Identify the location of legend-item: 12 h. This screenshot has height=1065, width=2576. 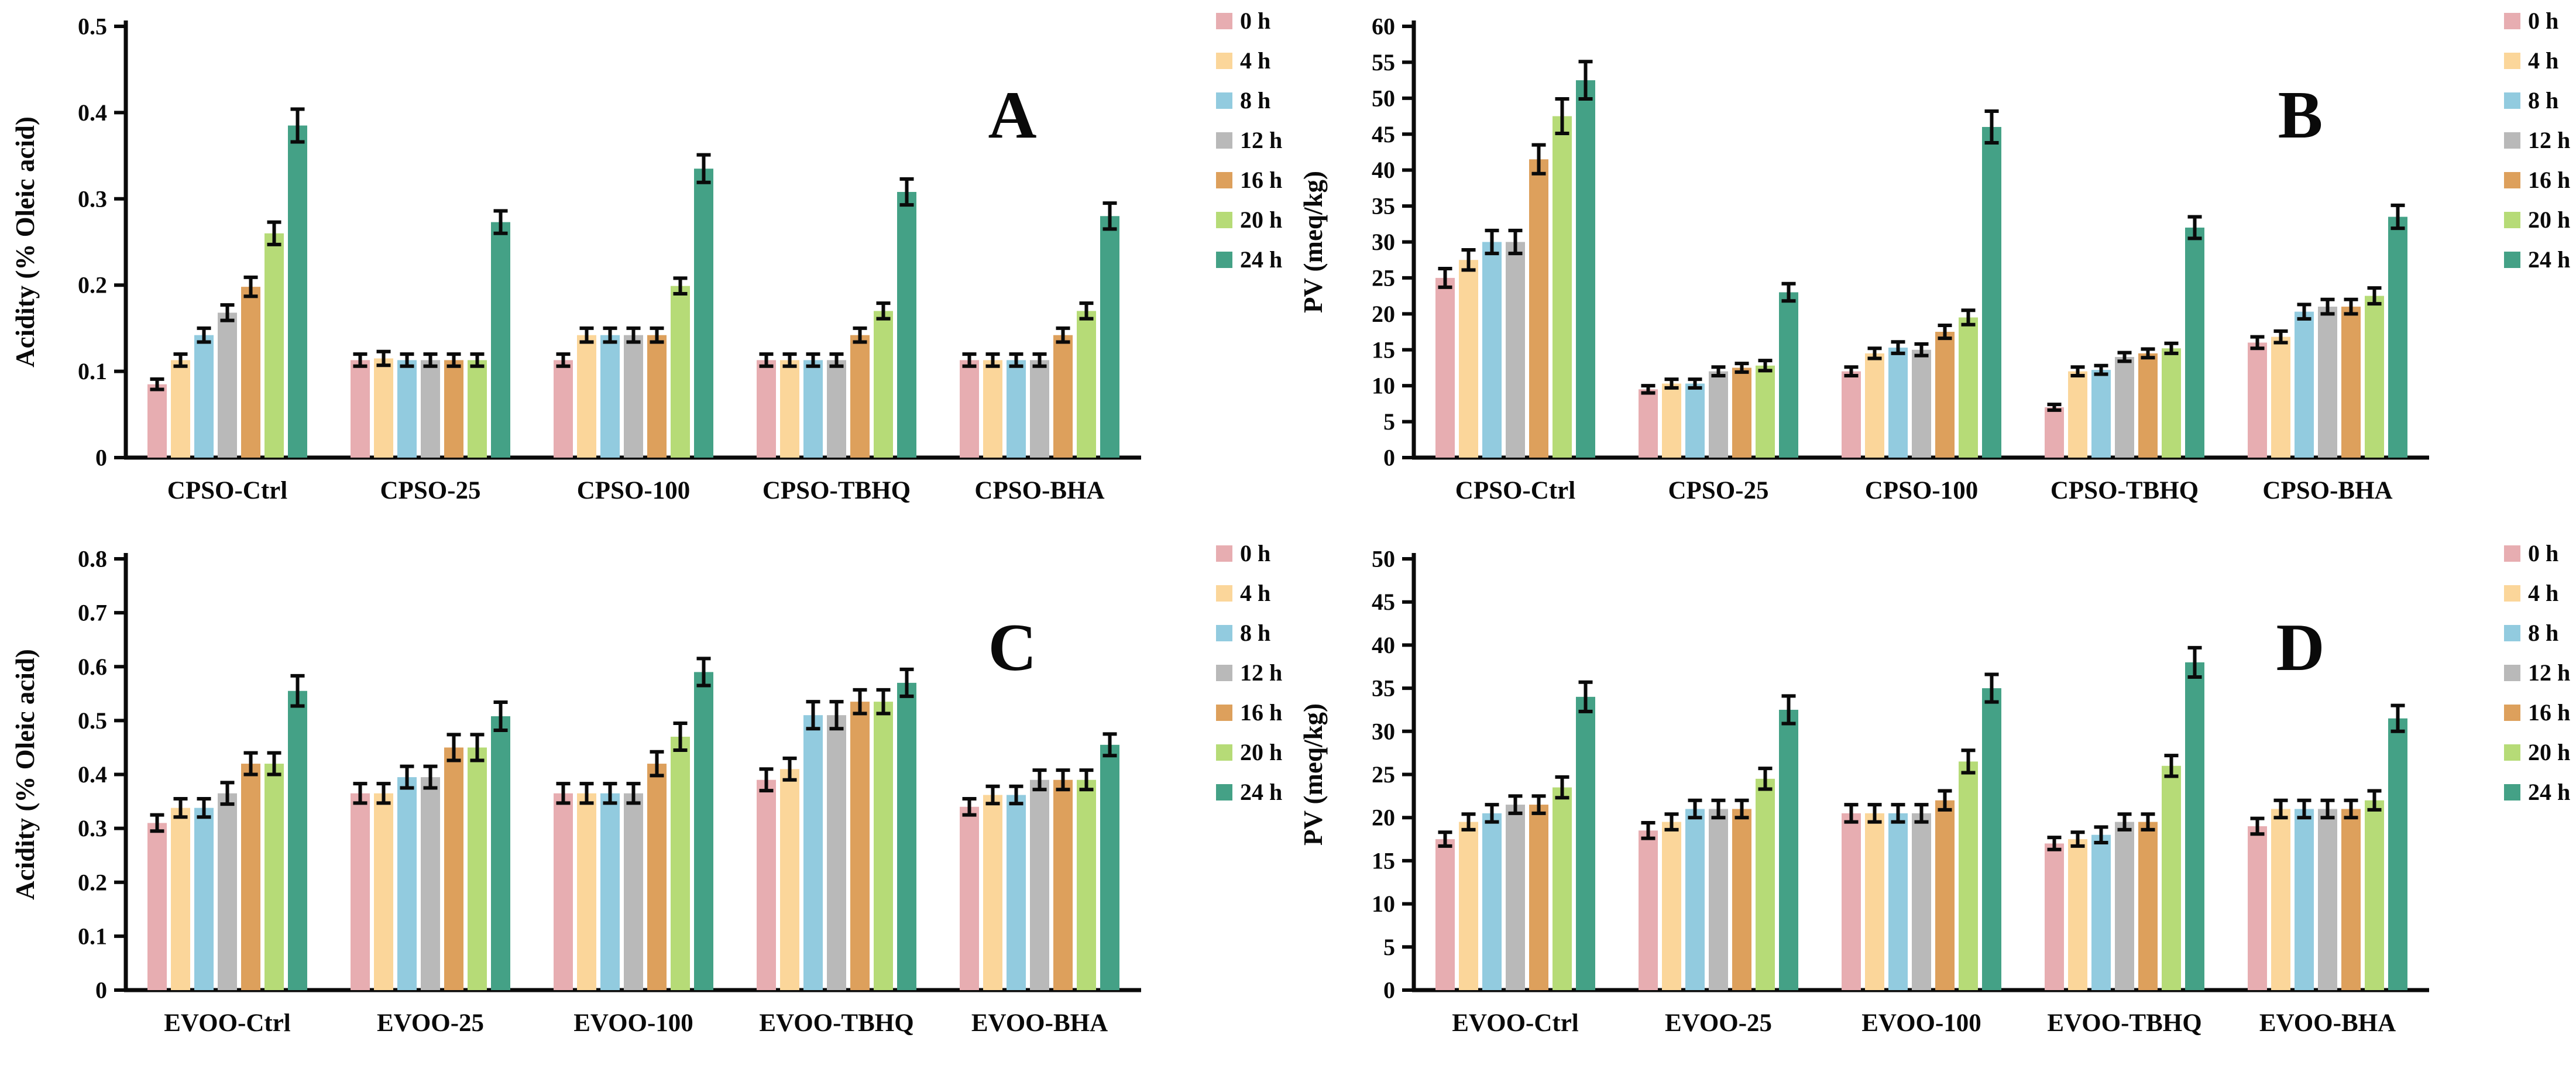
(1251, 673).